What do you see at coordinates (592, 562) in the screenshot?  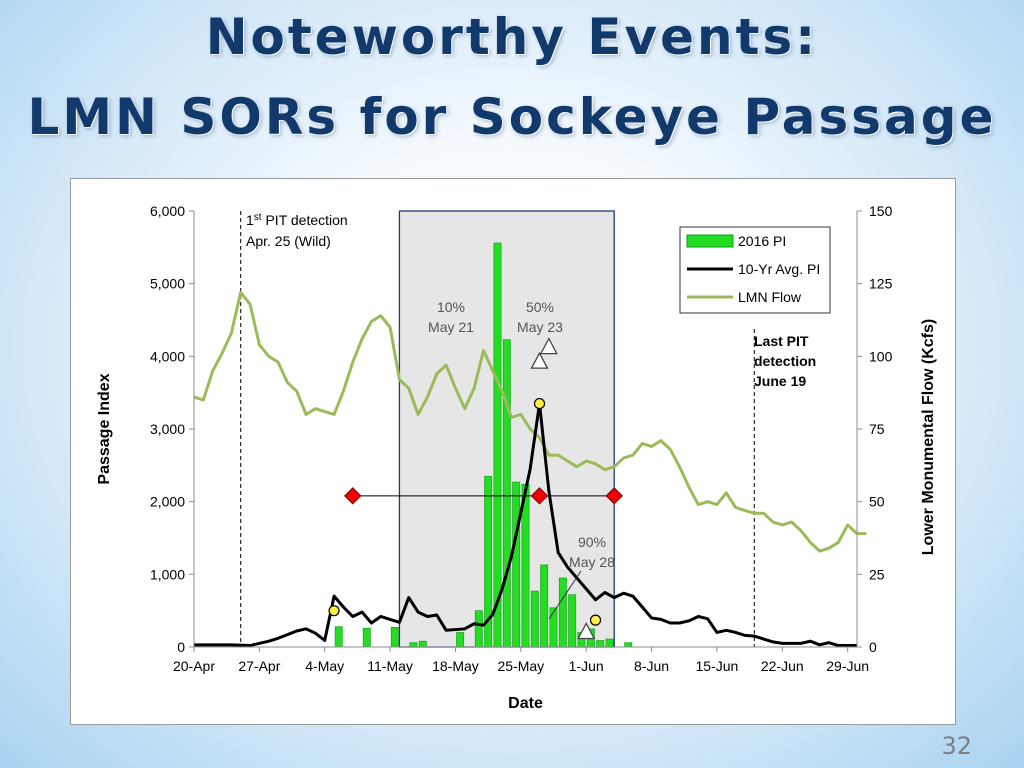 I see `p90-date: May 28` at bounding box center [592, 562].